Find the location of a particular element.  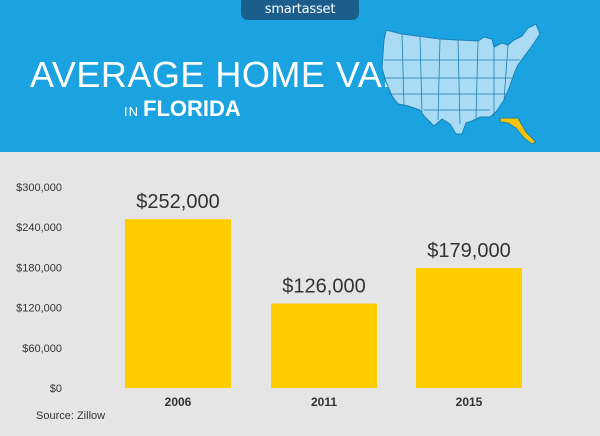

brand-logo-text: smartasset is located at coordinates (300, 9).